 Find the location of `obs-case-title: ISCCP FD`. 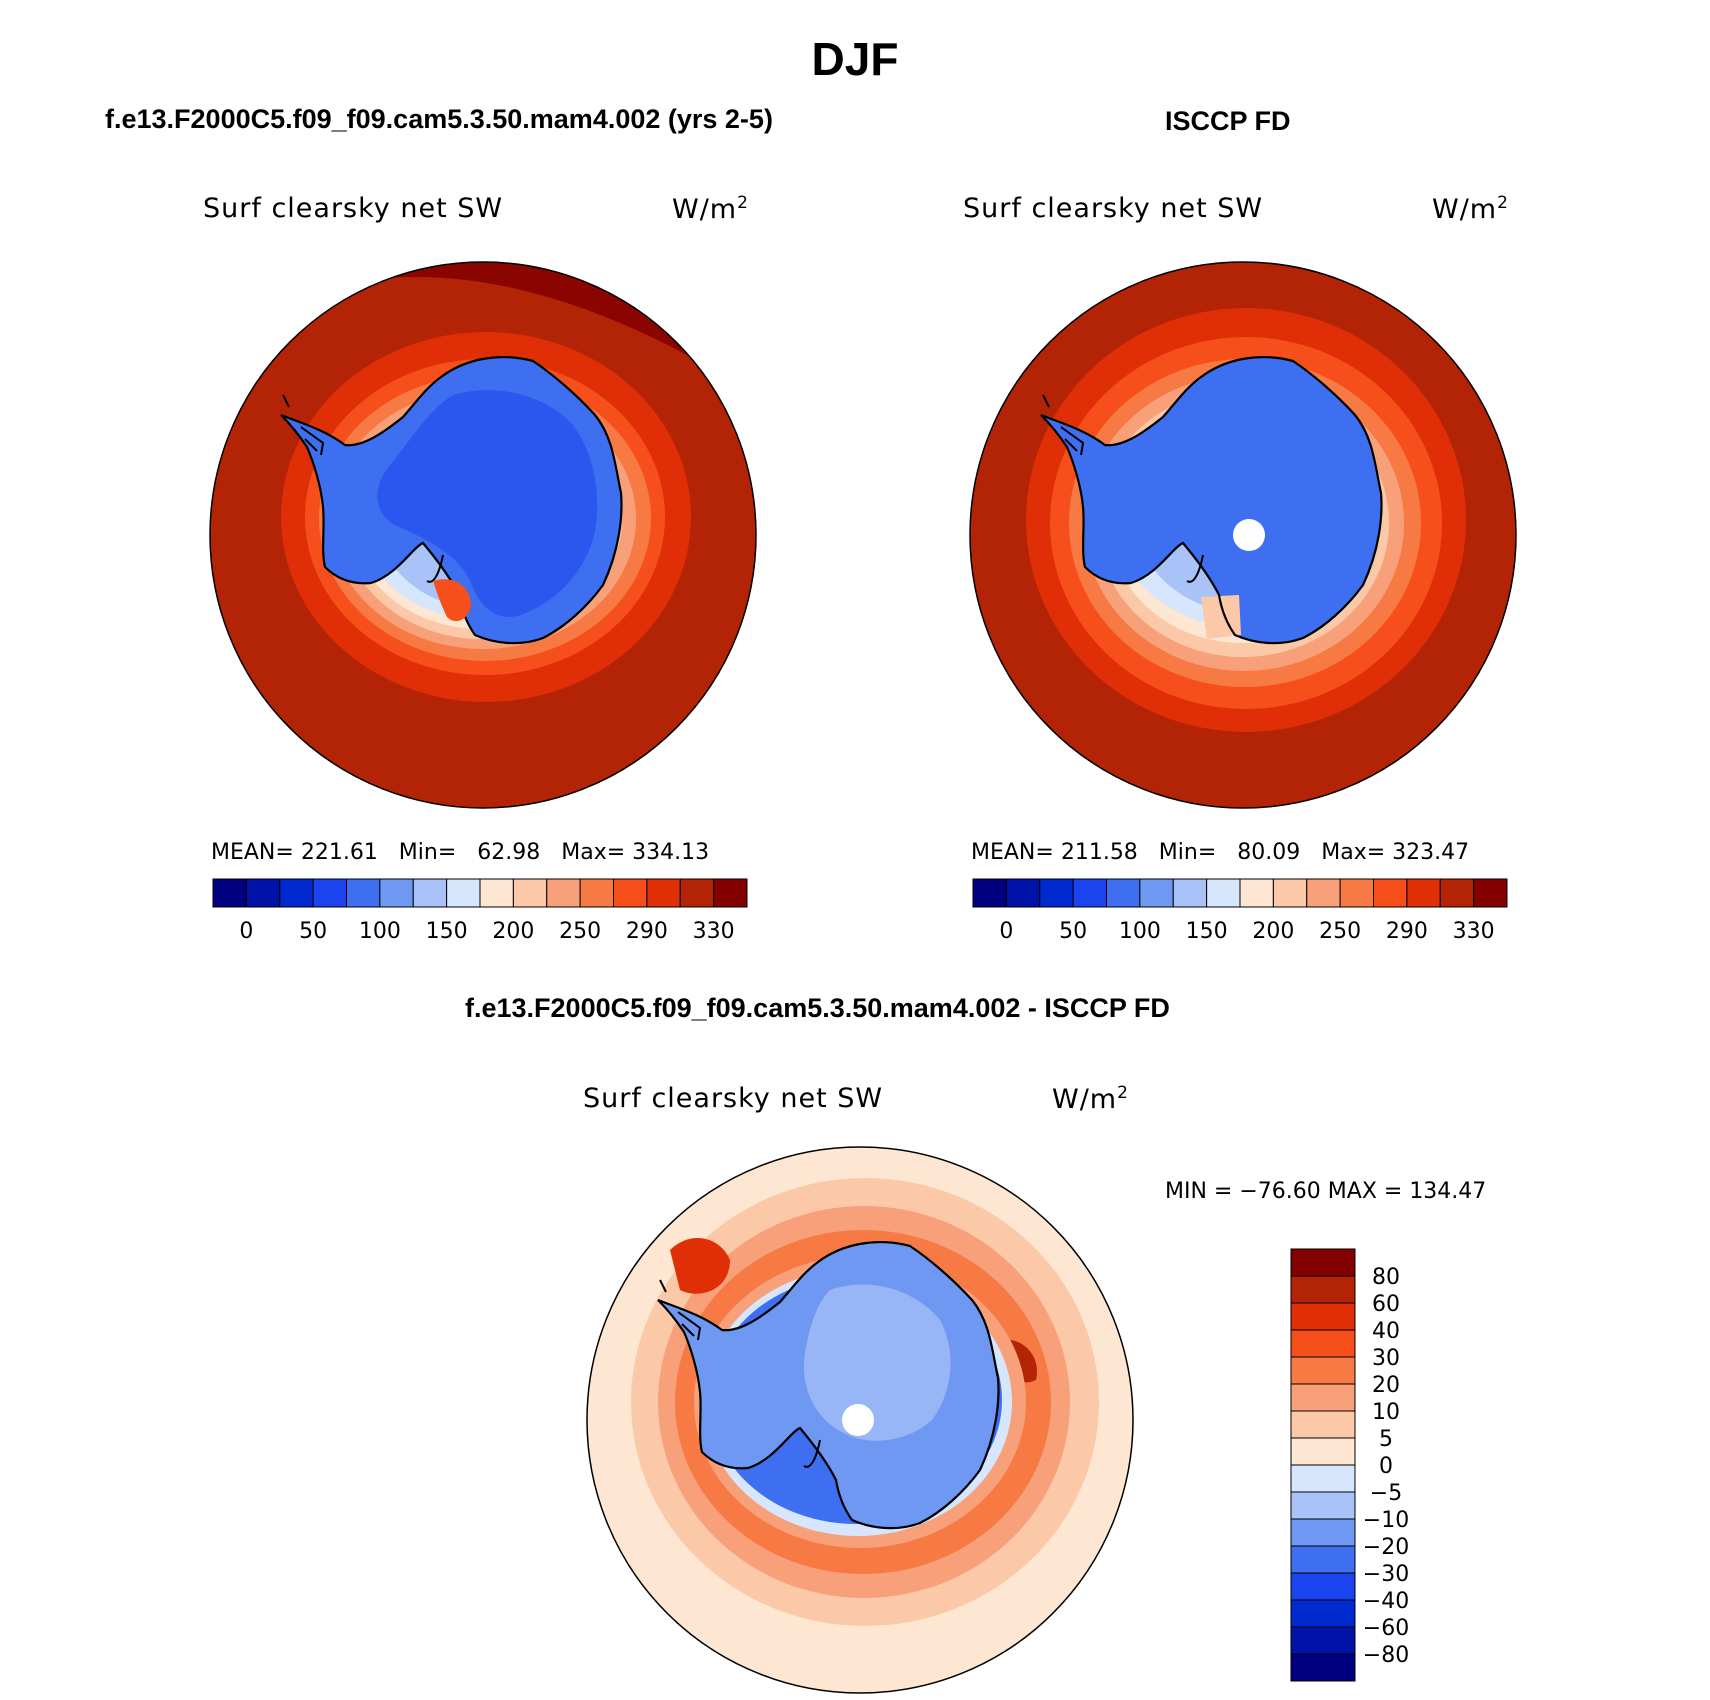

obs-case-title: ISCCP FD is located at coordinates (1228, 121).